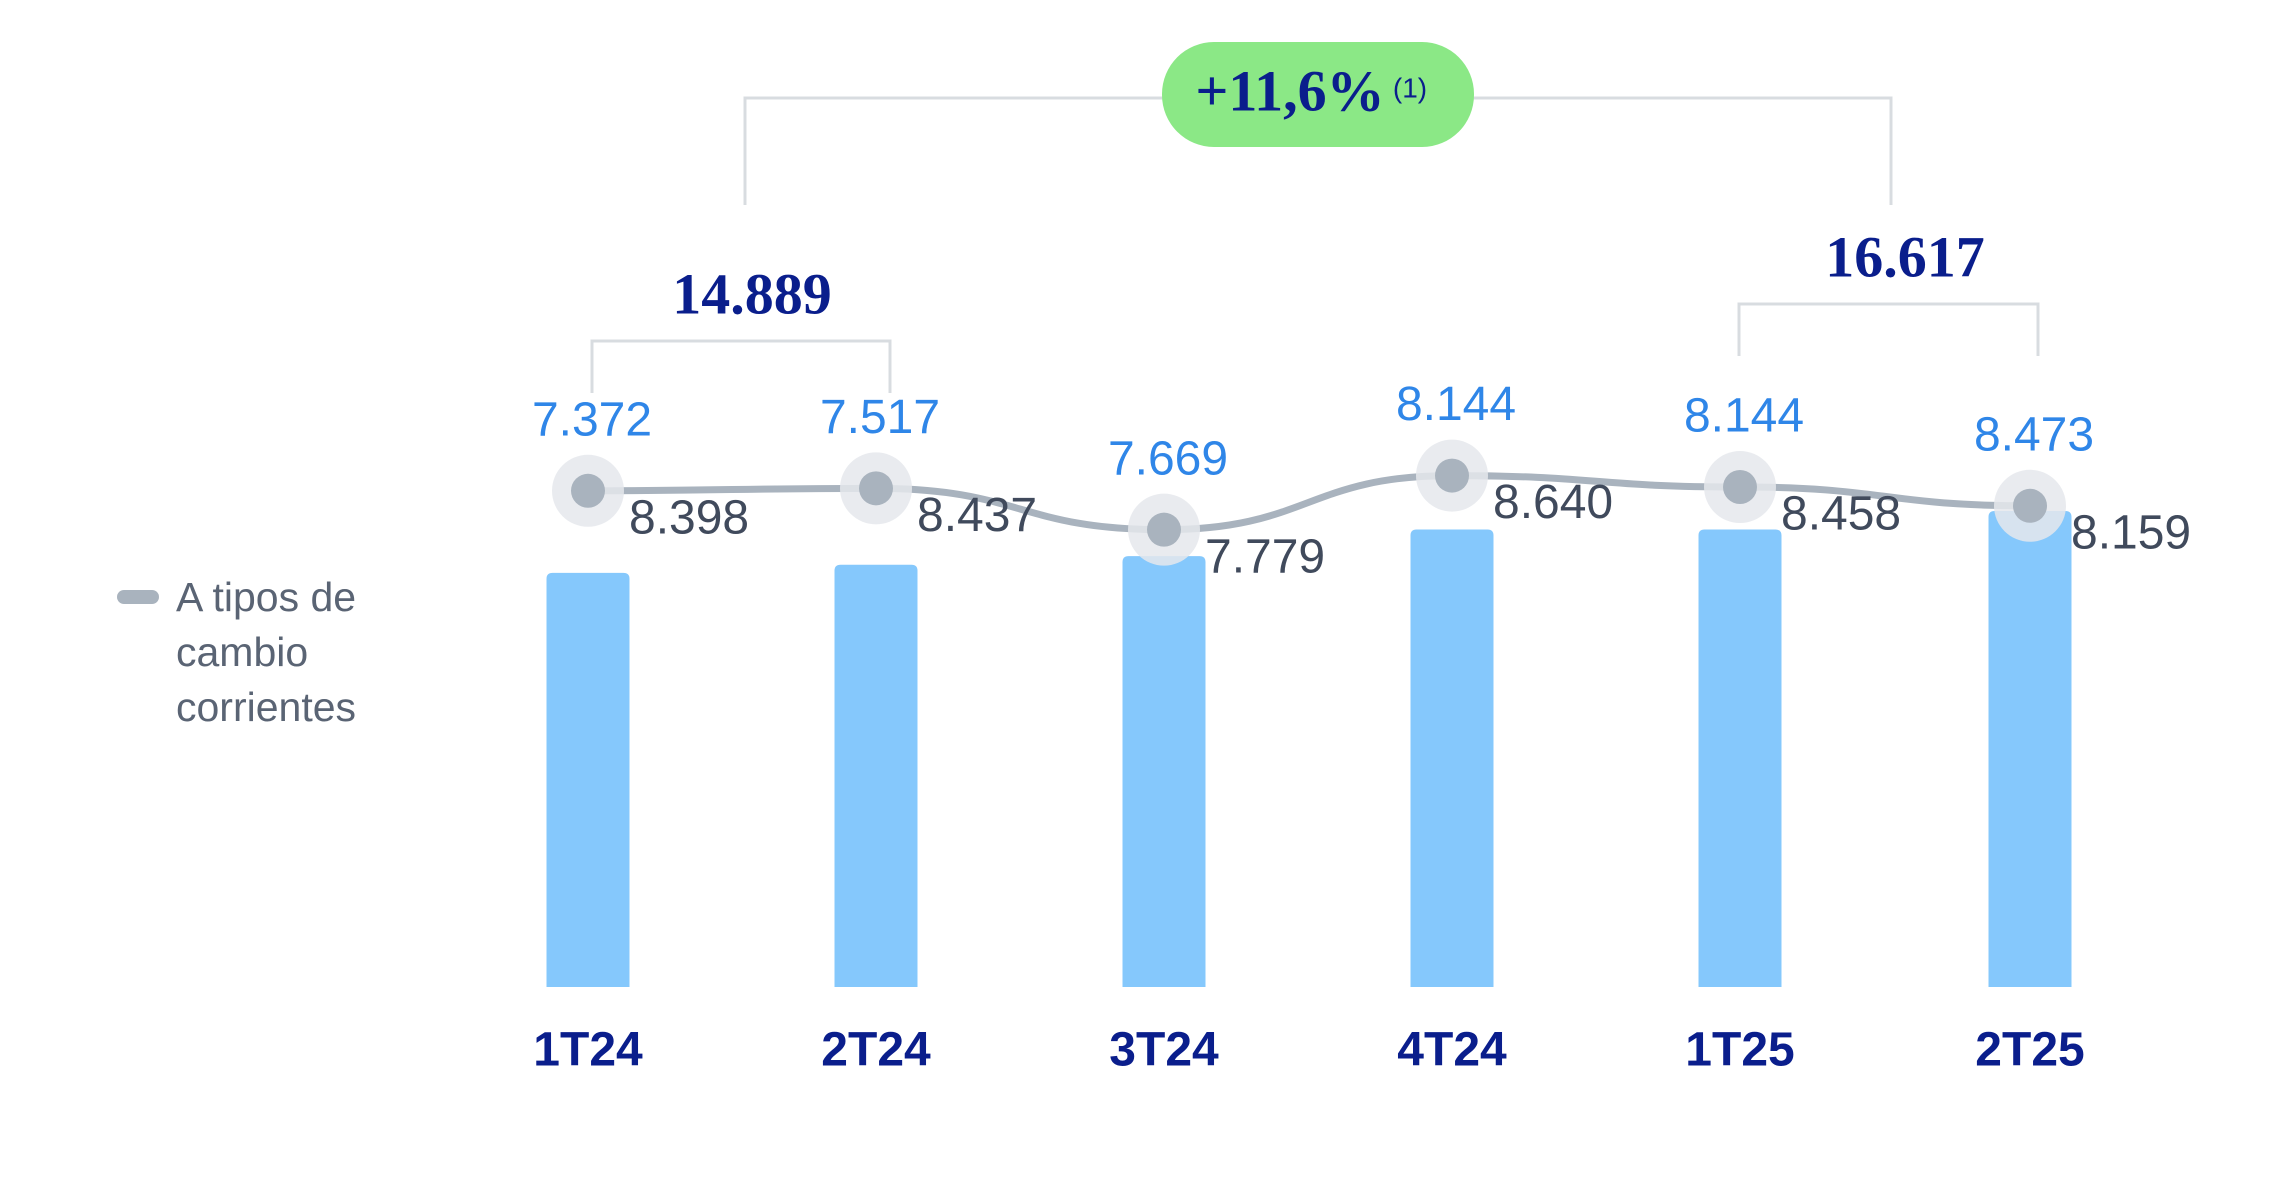  I want to click on line-value-label: 7.779, so click(1265, 556).